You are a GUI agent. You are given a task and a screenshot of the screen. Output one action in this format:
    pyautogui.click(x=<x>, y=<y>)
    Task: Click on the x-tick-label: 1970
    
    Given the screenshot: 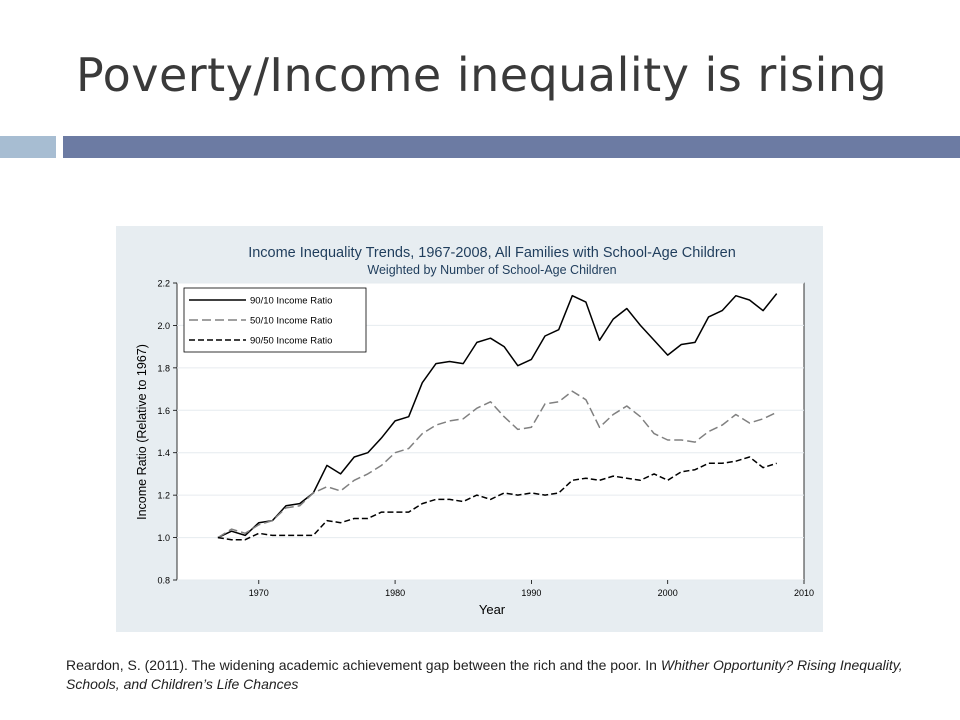 What is the action you would take?
    pyautogui.click(x=259, y=593)
    